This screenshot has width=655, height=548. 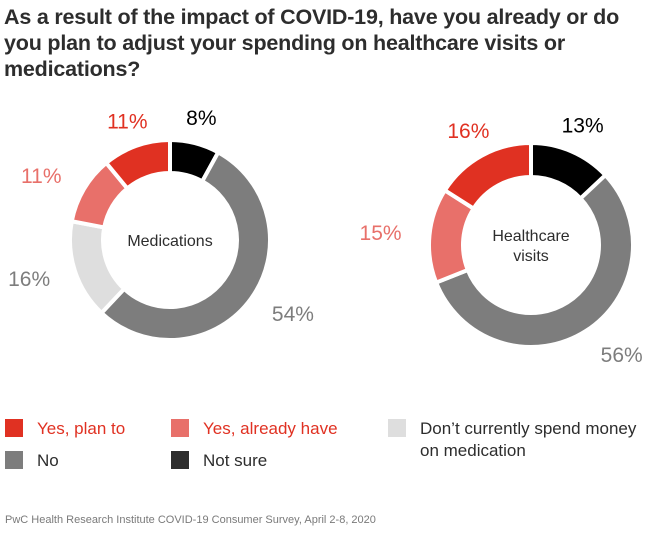 I want to click on center-label-healthcare-visits: visits, so click(x=531, y=256).